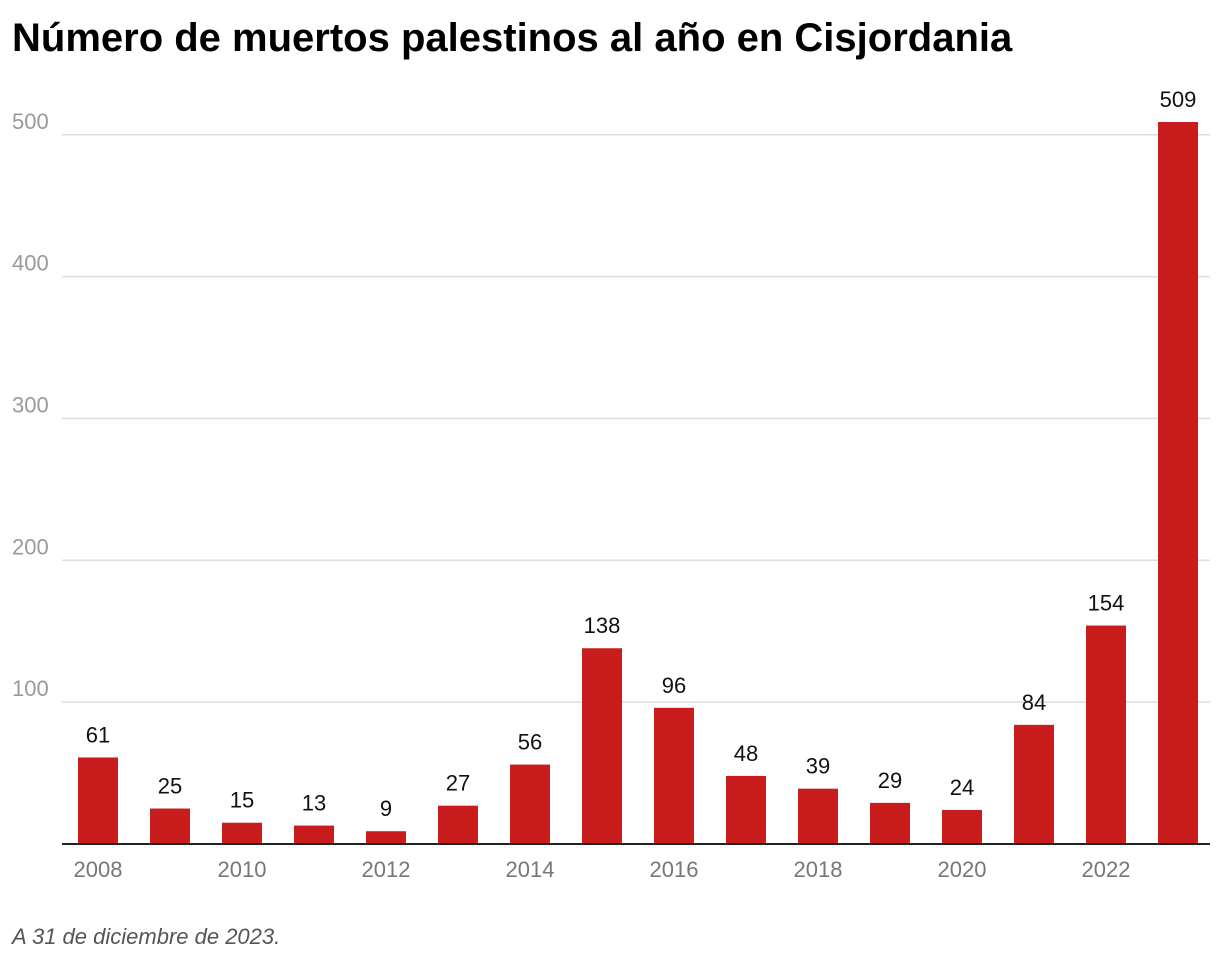 This screenshot has height=957, width=1225. Describe the element at coordinates (30, 404) in the screenshot. I see `y-tick-label: 300` at that location.